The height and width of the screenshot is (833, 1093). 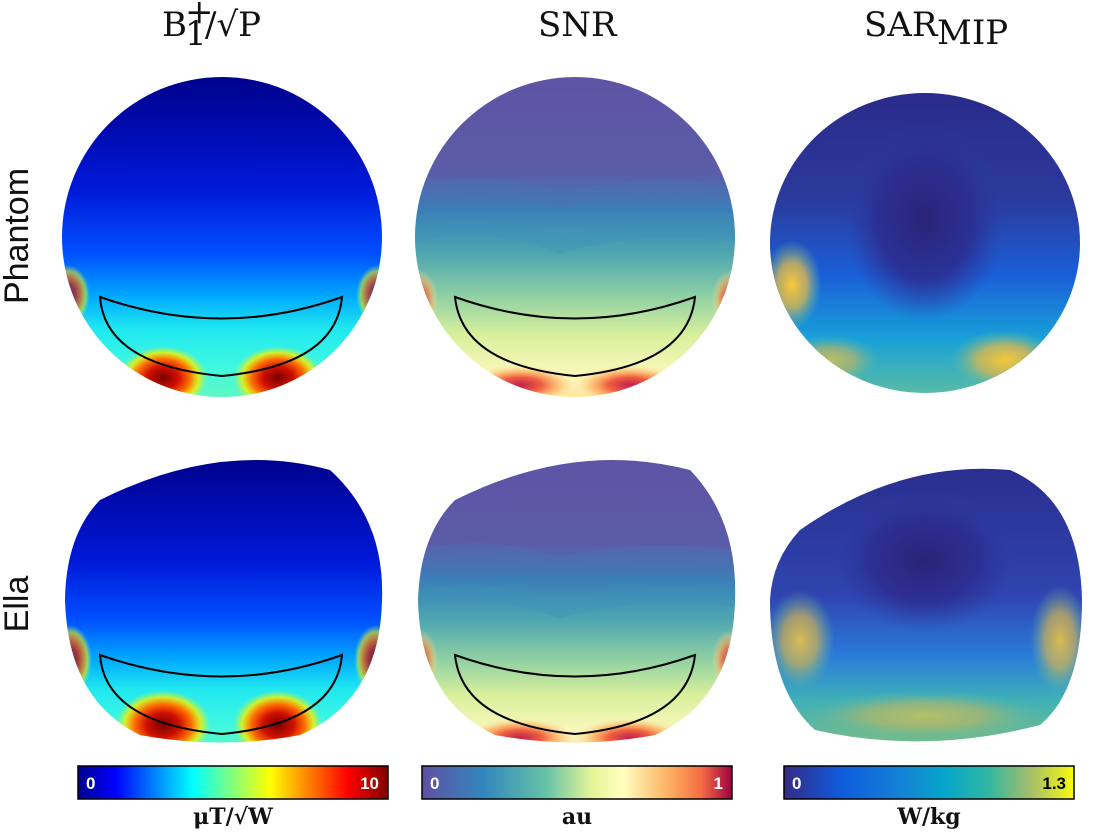 I want to click on colorbar-sar-max-label: 1.3, so click(x=1054, y=783).